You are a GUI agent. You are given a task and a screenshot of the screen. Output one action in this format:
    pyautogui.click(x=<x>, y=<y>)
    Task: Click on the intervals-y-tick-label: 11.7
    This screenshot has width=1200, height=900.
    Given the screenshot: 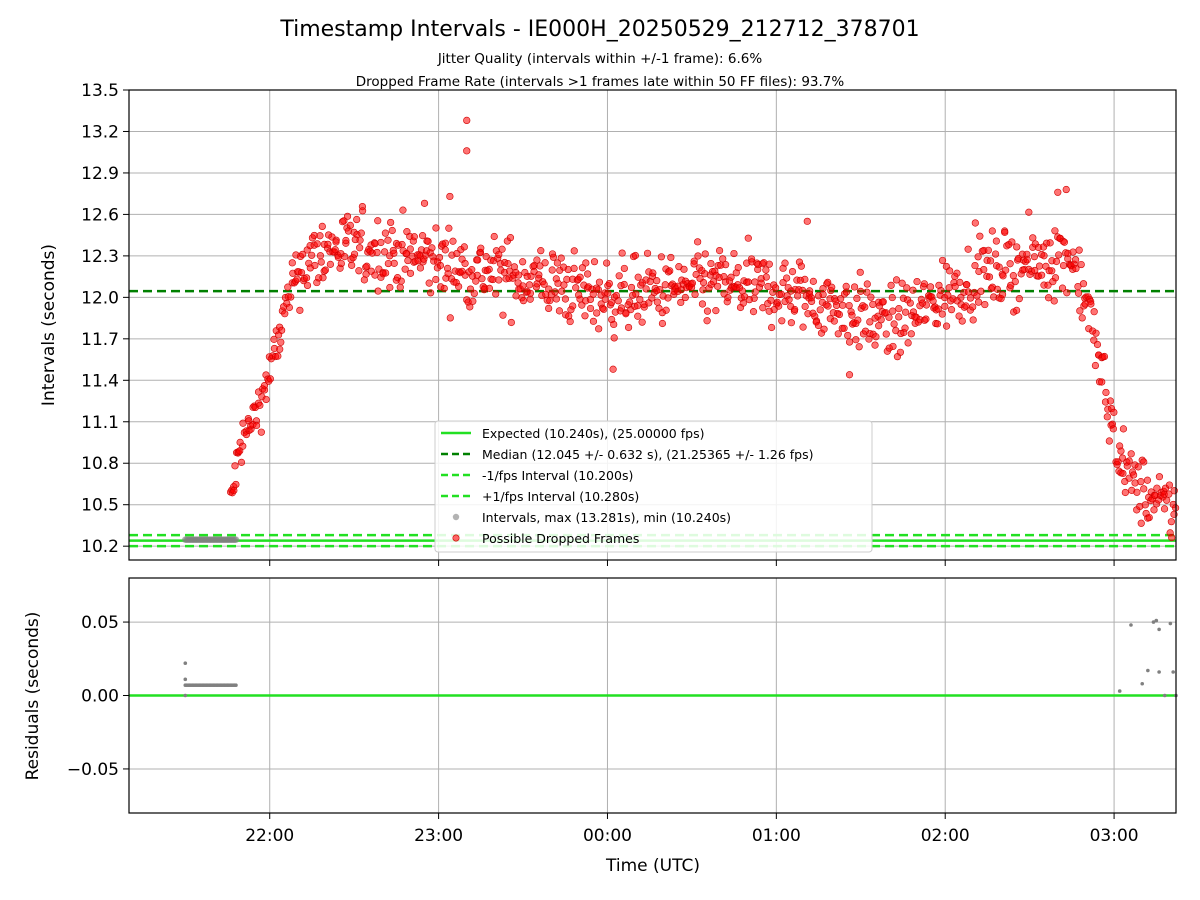 What is the action you would take?
    pyautogui.click(x=100, y=340)
    